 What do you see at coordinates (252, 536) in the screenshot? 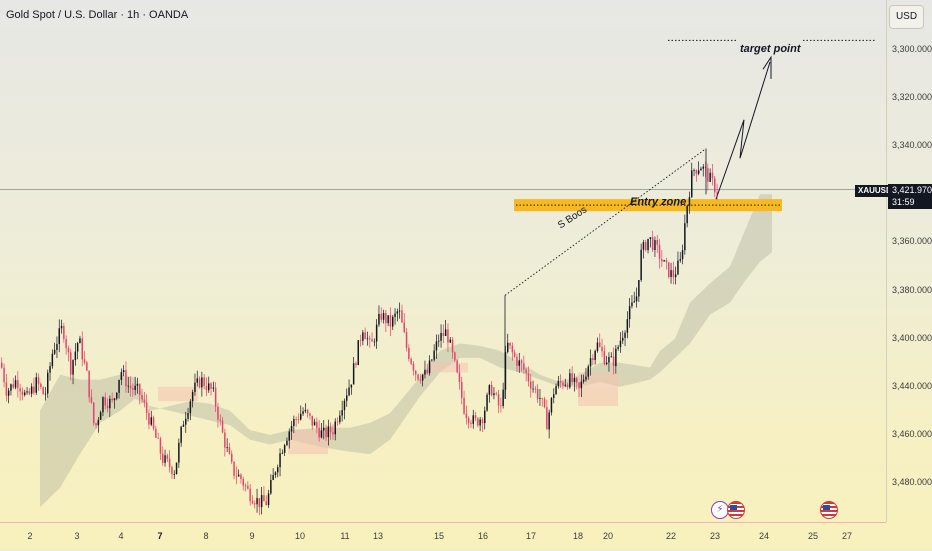
I see `time-tick-label: 9` at bounding box center [252, 536].